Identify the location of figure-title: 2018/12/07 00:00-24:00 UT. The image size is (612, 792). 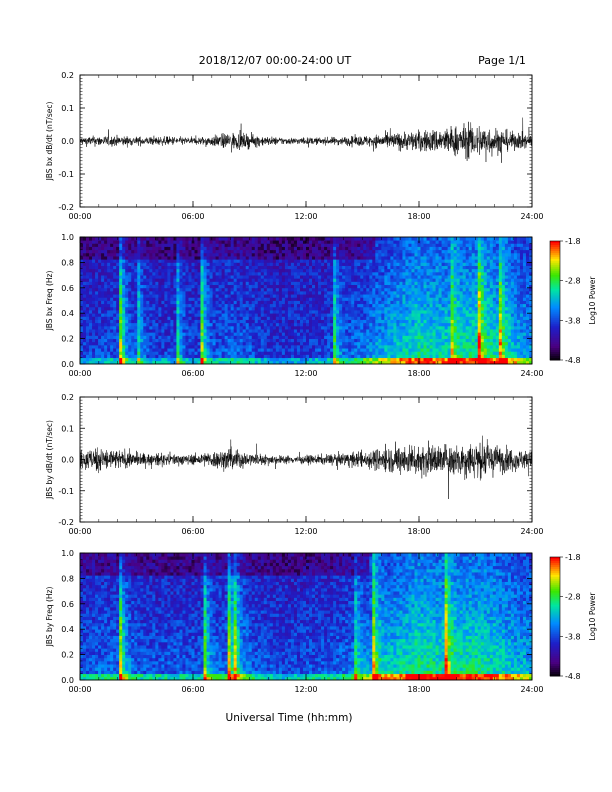
(275, 60).